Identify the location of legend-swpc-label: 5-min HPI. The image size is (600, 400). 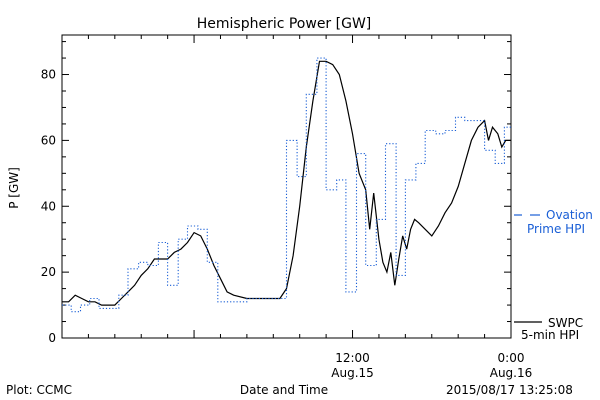
(550, 335).